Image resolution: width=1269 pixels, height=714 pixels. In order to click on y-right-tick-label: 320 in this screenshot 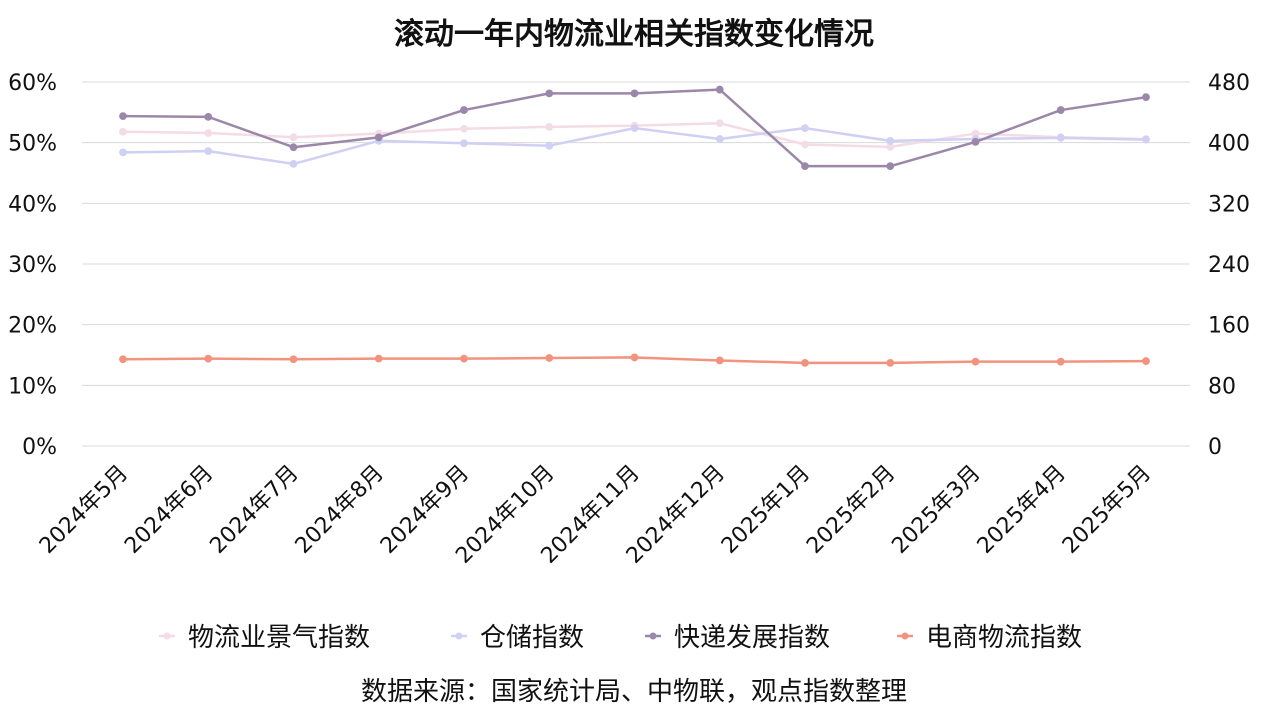, I will do `click(1229, 204)`.